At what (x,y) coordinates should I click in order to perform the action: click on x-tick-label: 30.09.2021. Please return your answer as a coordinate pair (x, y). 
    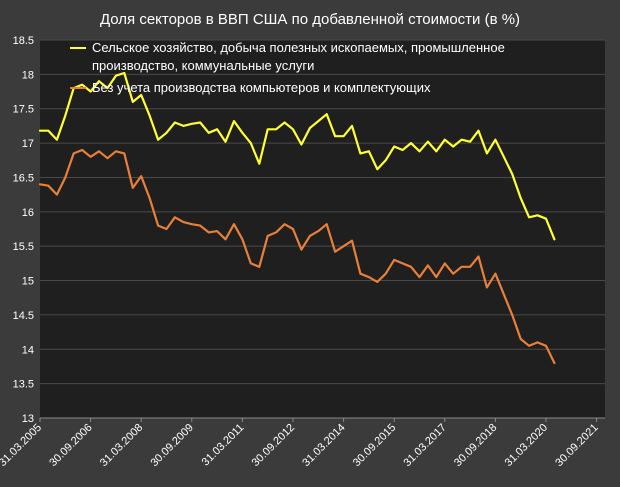
    Looking at the image, I should click on (576, 445).